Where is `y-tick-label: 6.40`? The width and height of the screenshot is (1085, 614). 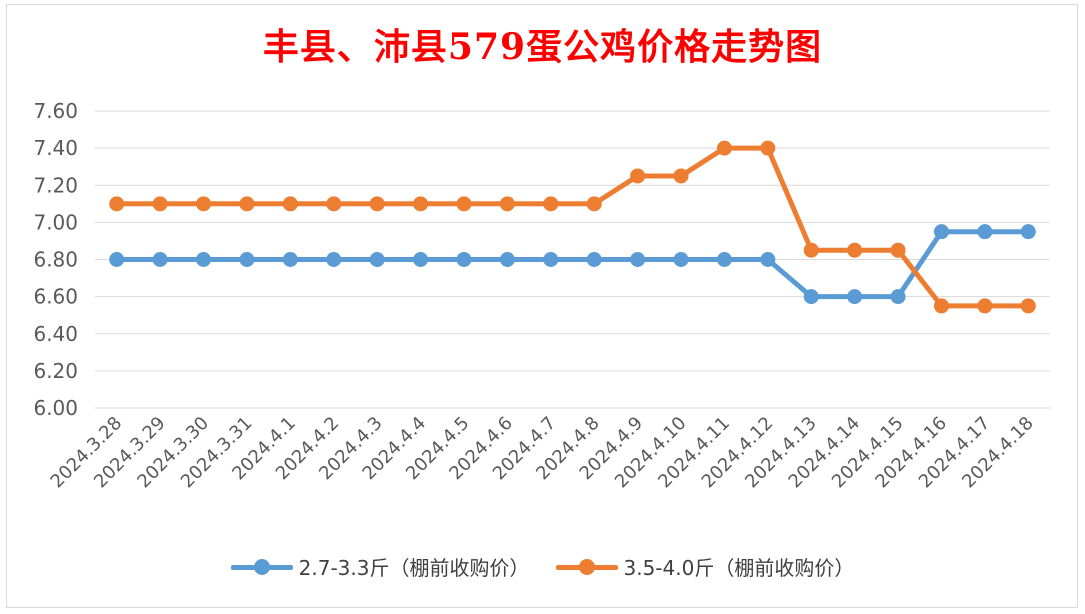
y-tick-label: 6.40 is located at coordinates (55, 334).